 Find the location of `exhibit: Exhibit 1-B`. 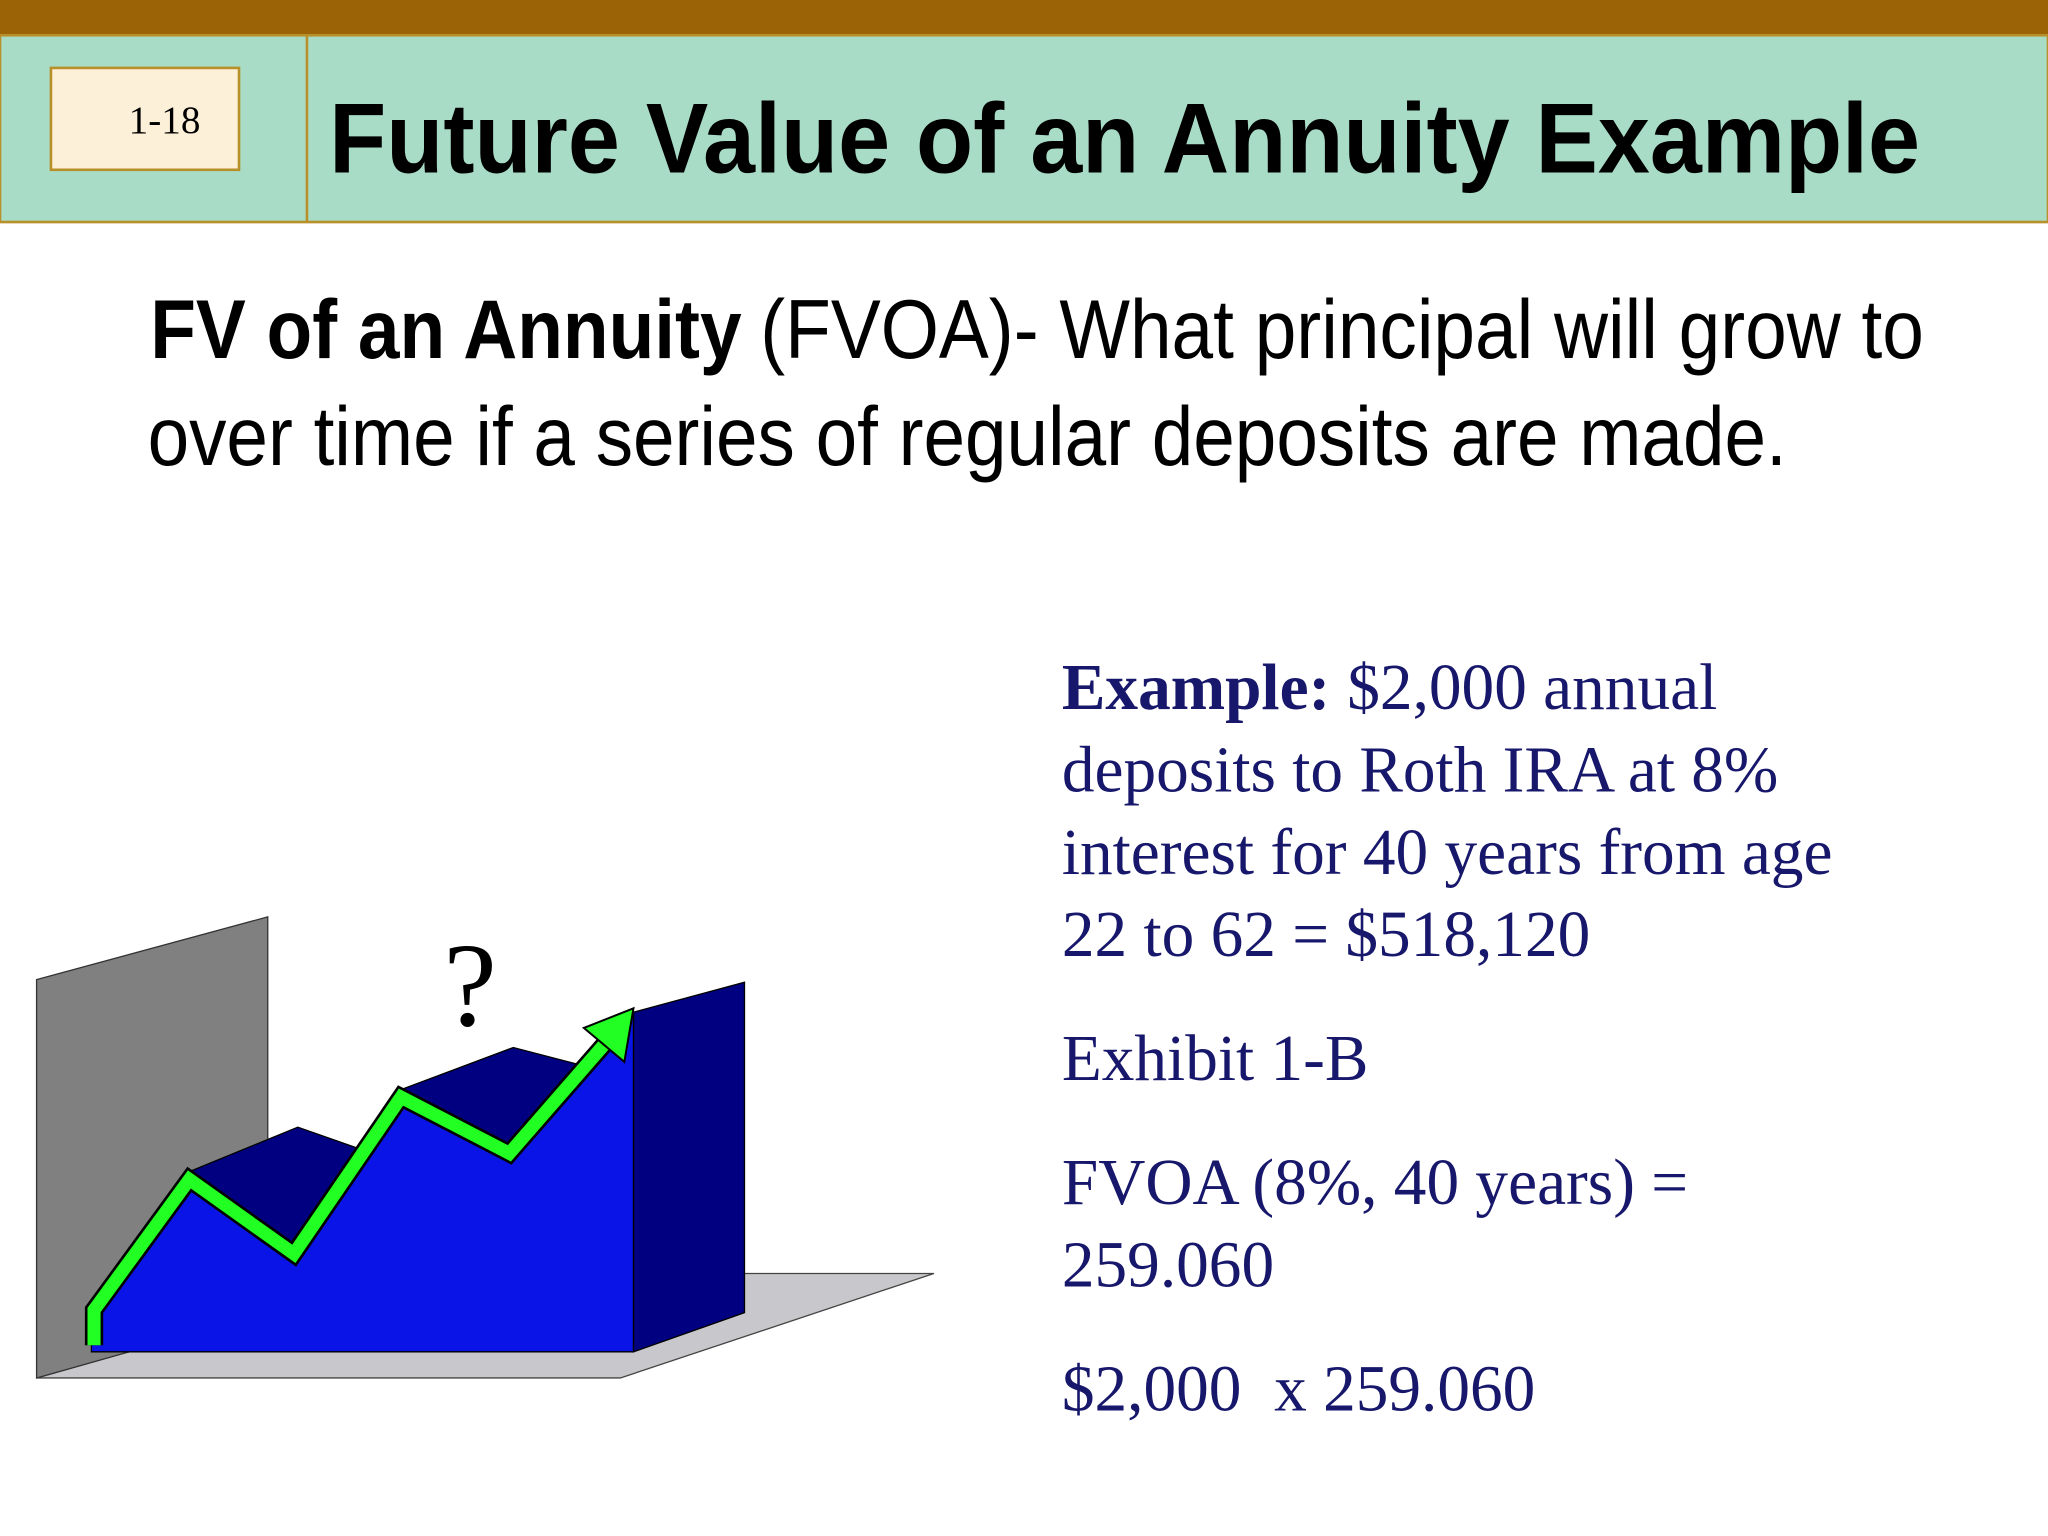

exhibit: Exhibit 1-B is located at coordinates (1215, 1059).